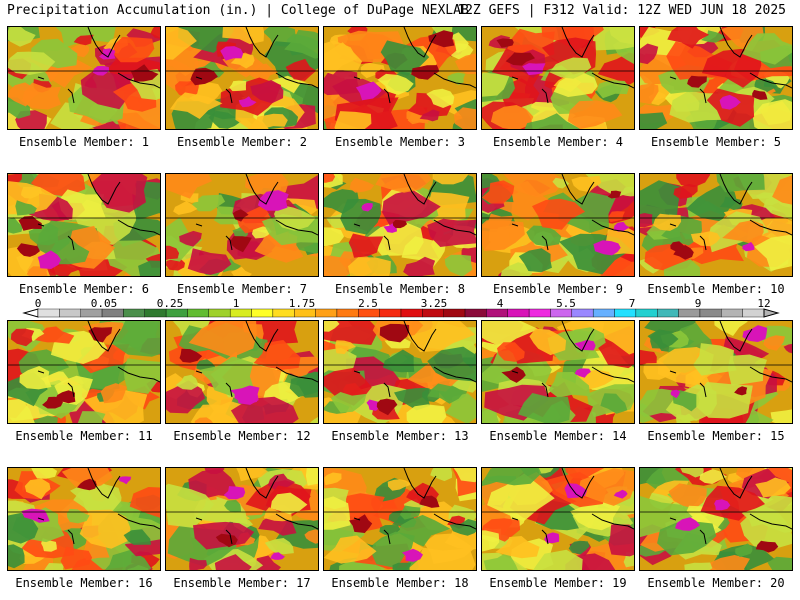 This screenshot has width=800, height=600. I want to click on scale-tick-label: 1.75, so click(302, 303).